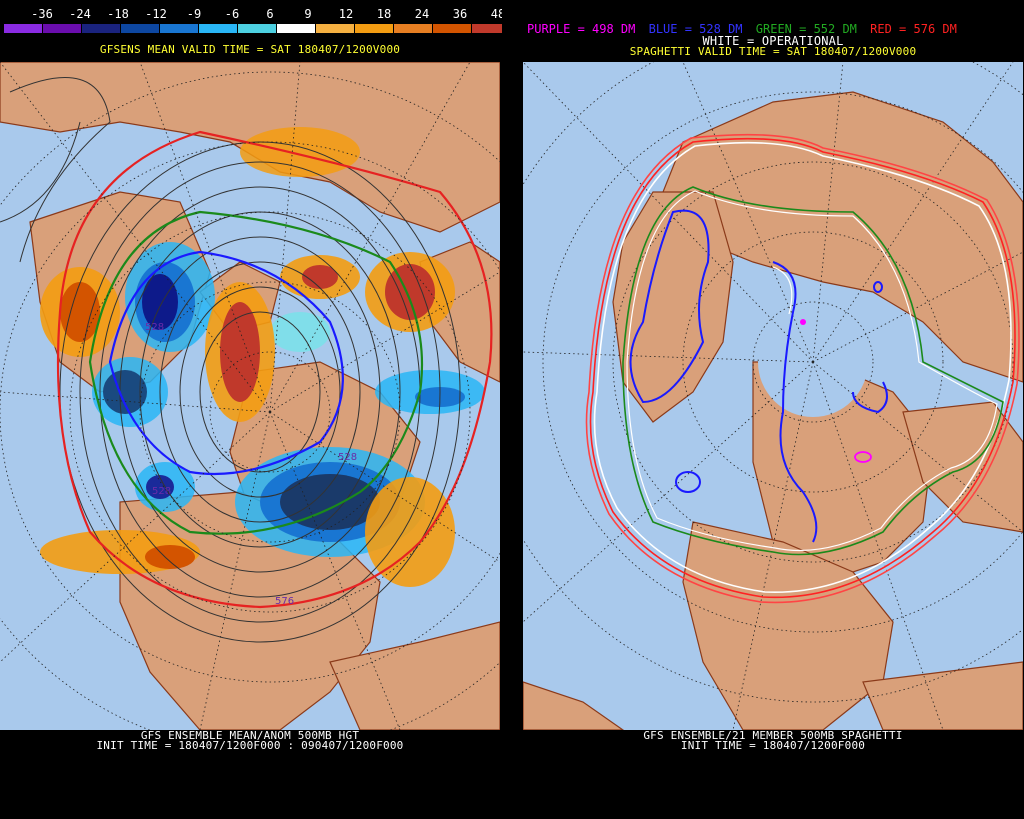 This screenshot has width=1024, height=819. I want to click on colorbar-label: -12, so click(156, 14).